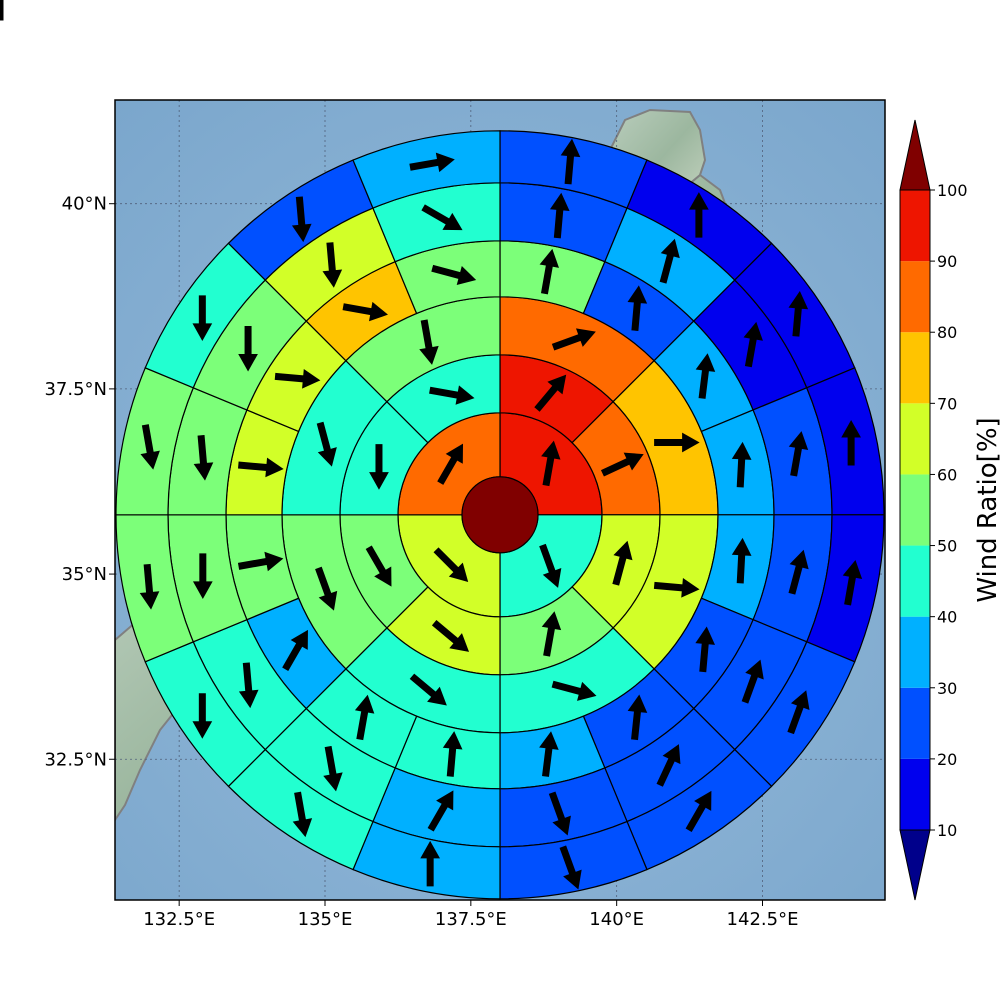  I want to click on colorbar-frame, so click(915, 510).